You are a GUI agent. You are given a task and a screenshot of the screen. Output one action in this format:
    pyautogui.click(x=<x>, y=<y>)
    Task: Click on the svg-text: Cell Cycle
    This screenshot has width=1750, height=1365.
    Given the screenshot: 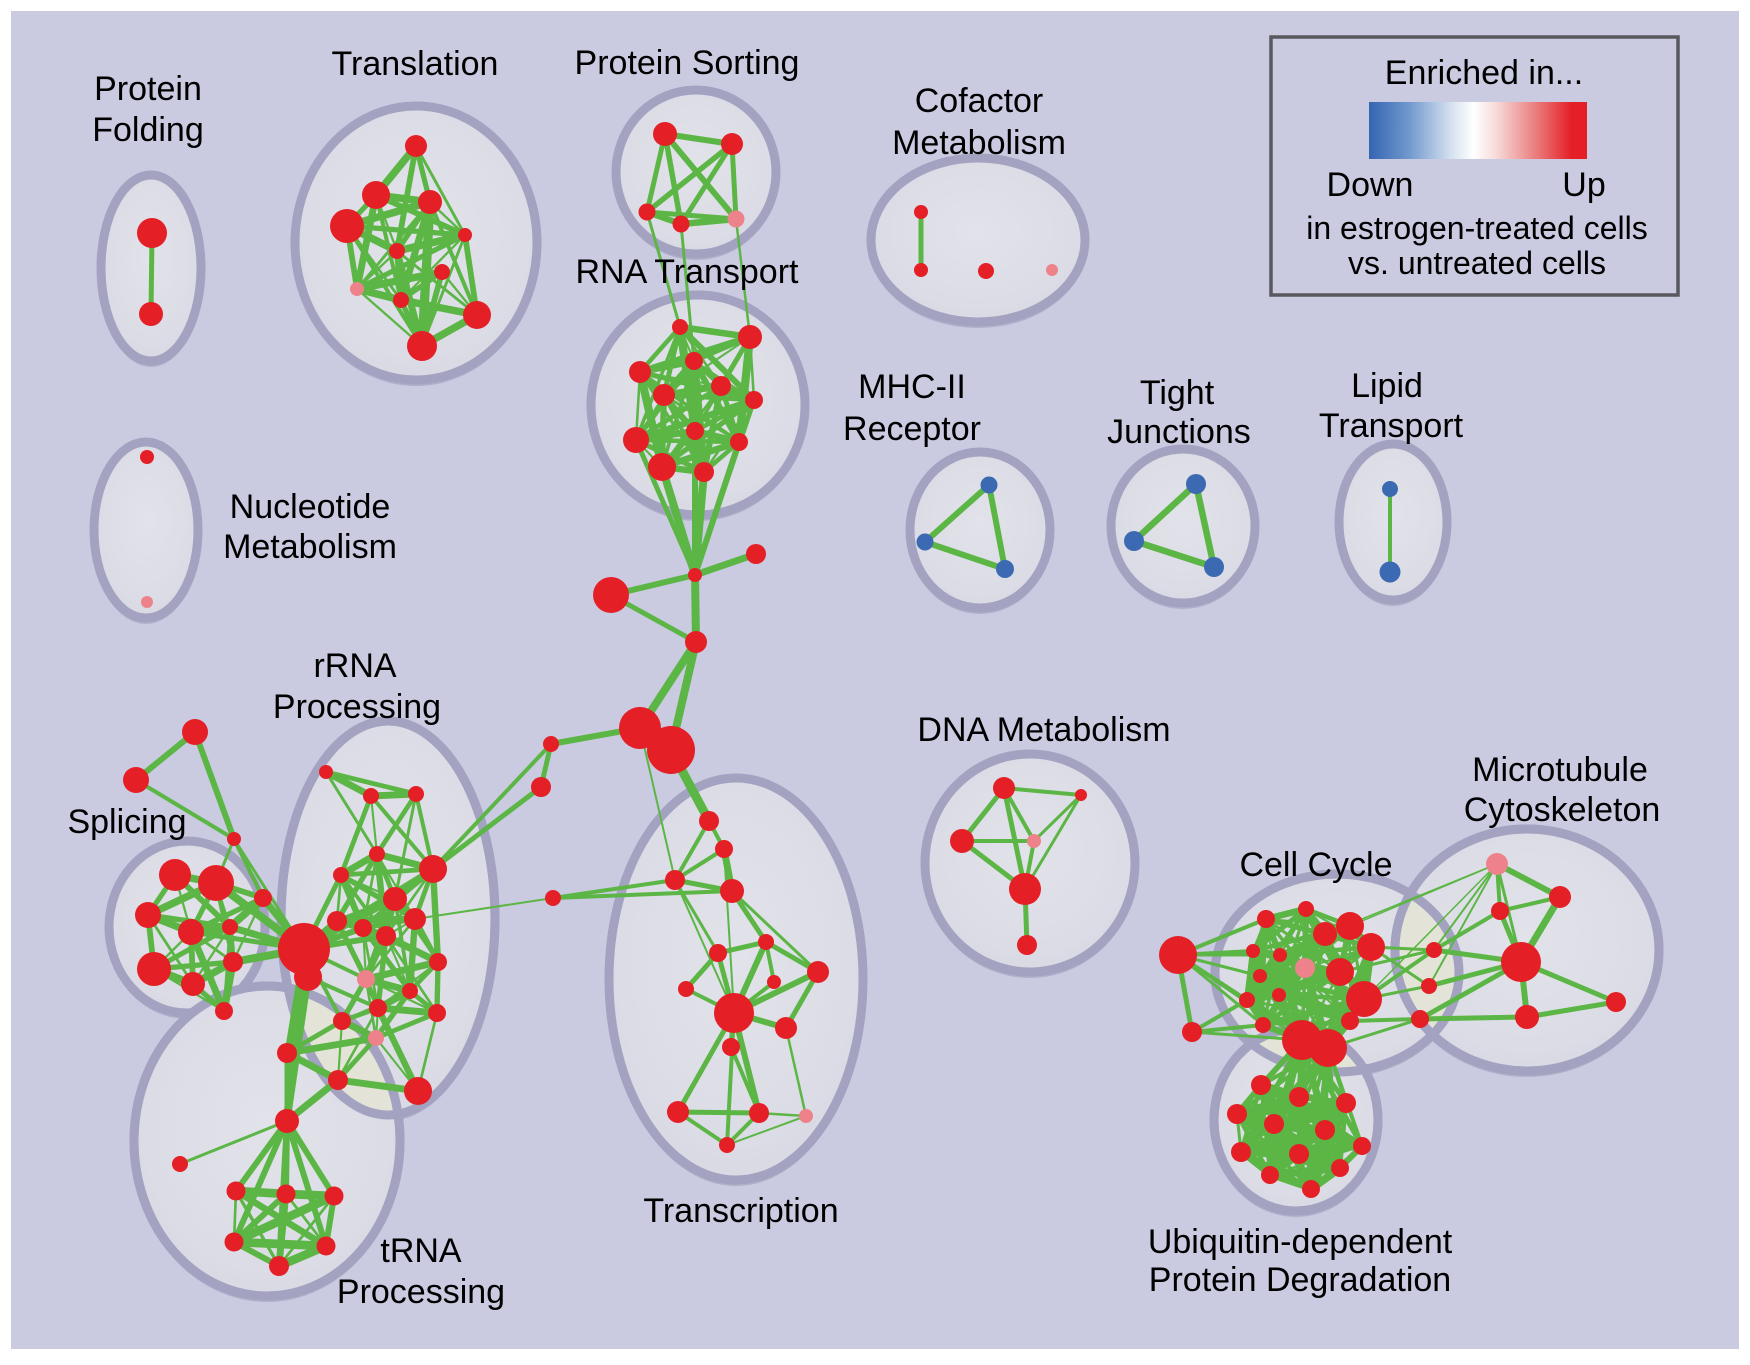 What is the action you would take?
    pyautogui.click(x=1315, y=865)
    